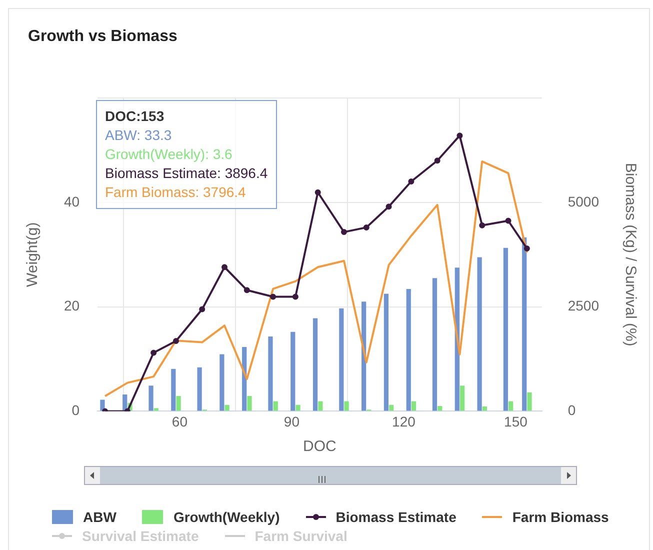  Describe the element at coordinates (139, 135) in the screenshot. I see `annotation: ABW: 33.3` at that location.